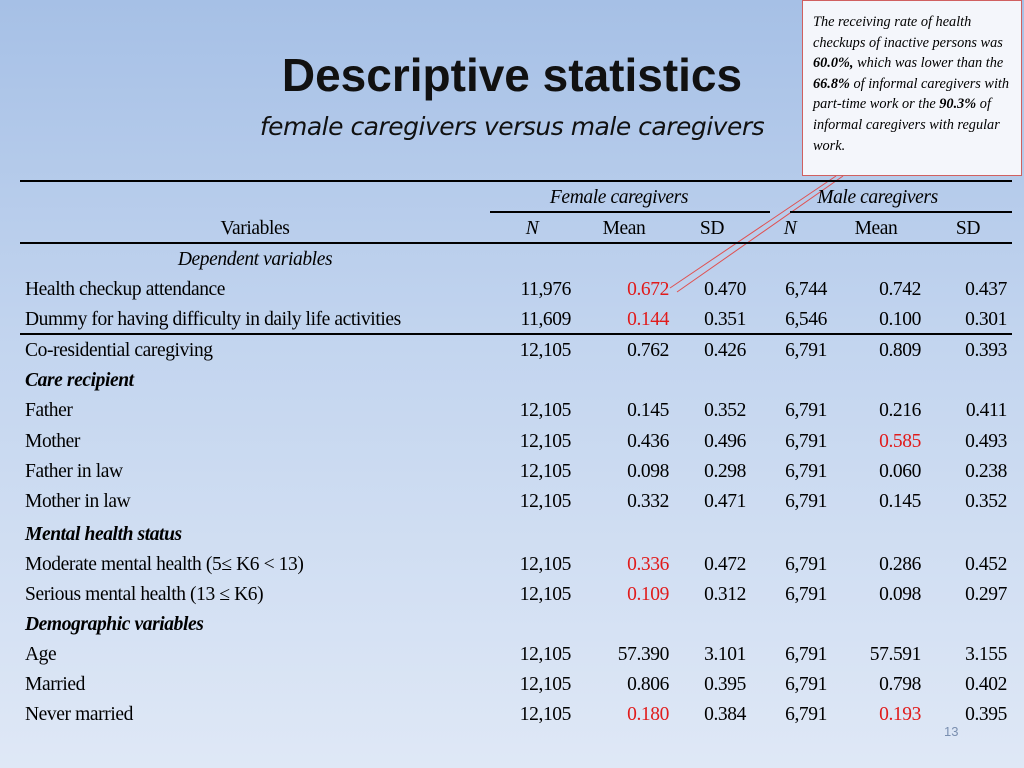 This screenshot has width=1024, height=768. I want to click on cell-f-sd: 0.471, so click(725, 501).